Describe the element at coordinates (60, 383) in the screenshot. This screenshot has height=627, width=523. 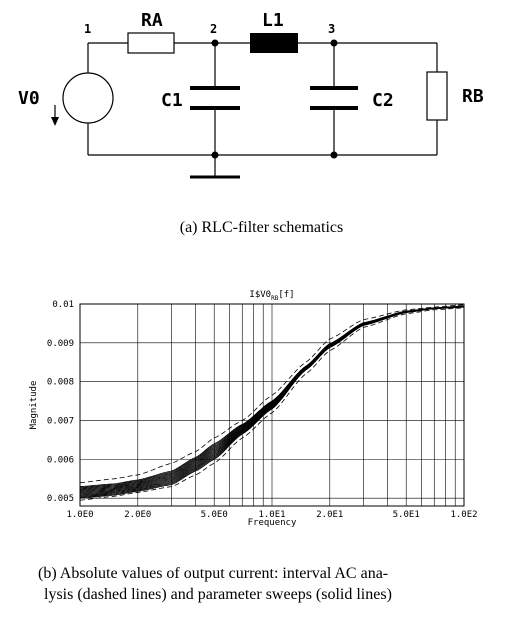
I see `y-tick-label: 0.008` at that location.